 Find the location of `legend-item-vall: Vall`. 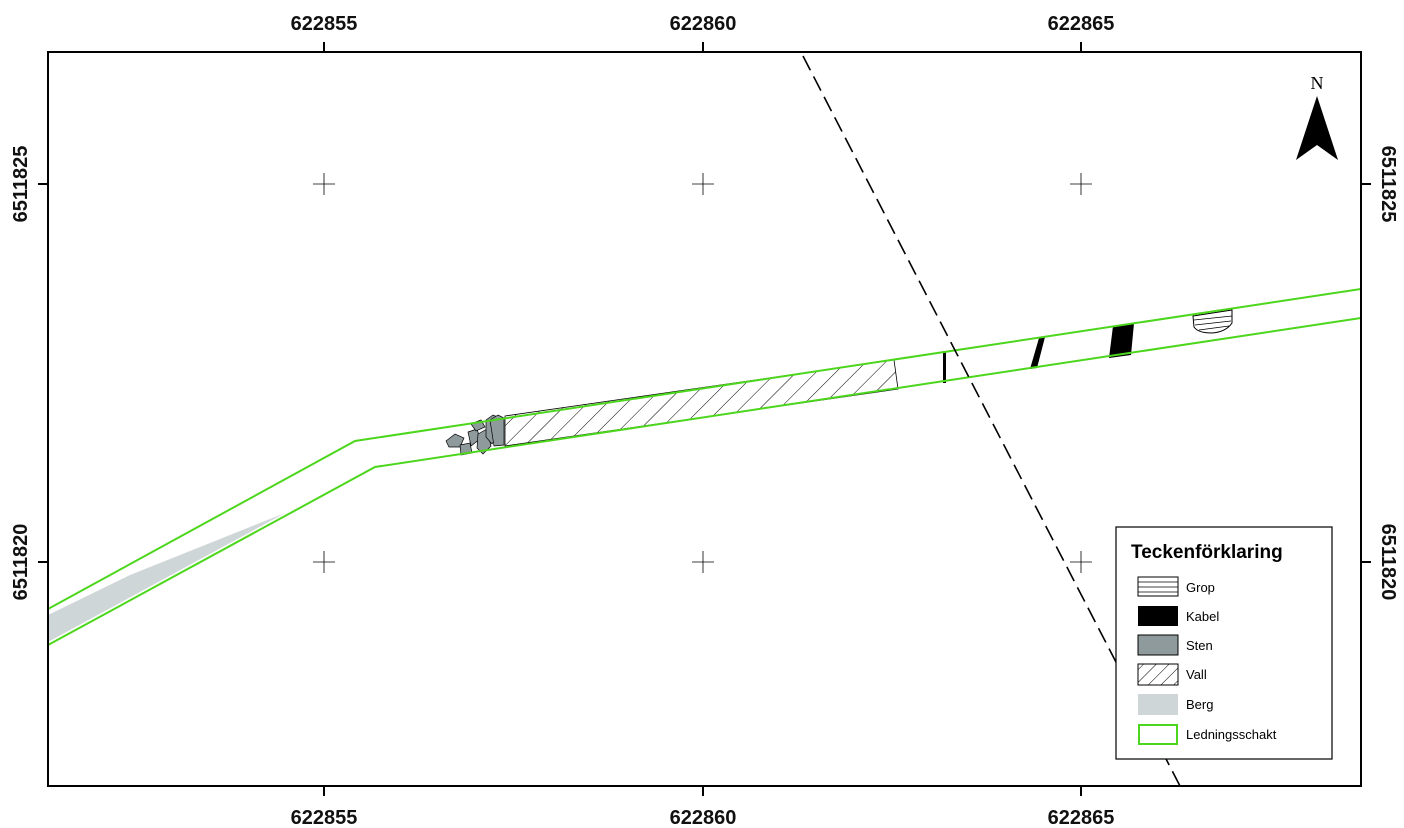

legend-item-vall: Vall is located at coordinates (1172, 674).